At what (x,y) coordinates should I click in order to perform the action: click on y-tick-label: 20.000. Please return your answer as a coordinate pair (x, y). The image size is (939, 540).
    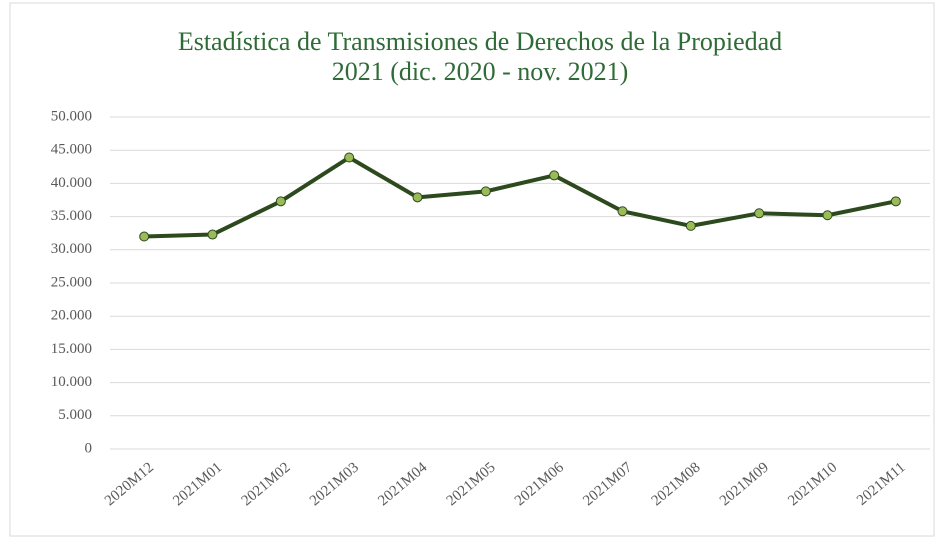
    Looking at the image, I should click on (71, 316).